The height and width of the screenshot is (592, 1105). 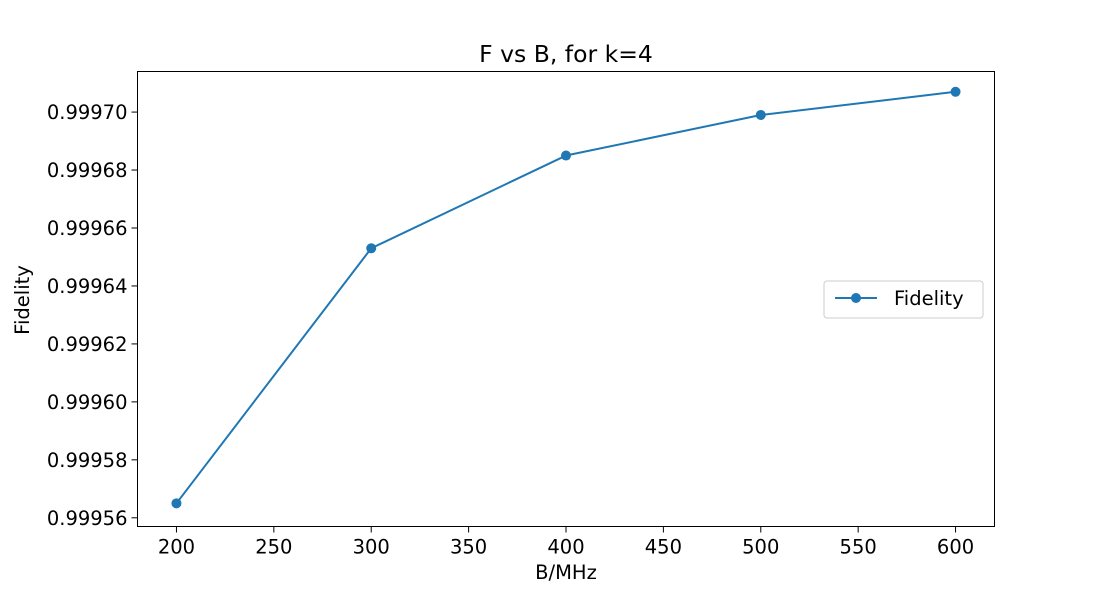 What do you see at coordinates (663, 547) in the screenshot?
I see `x-tick-label: 450` at bounding box center [663, 547].